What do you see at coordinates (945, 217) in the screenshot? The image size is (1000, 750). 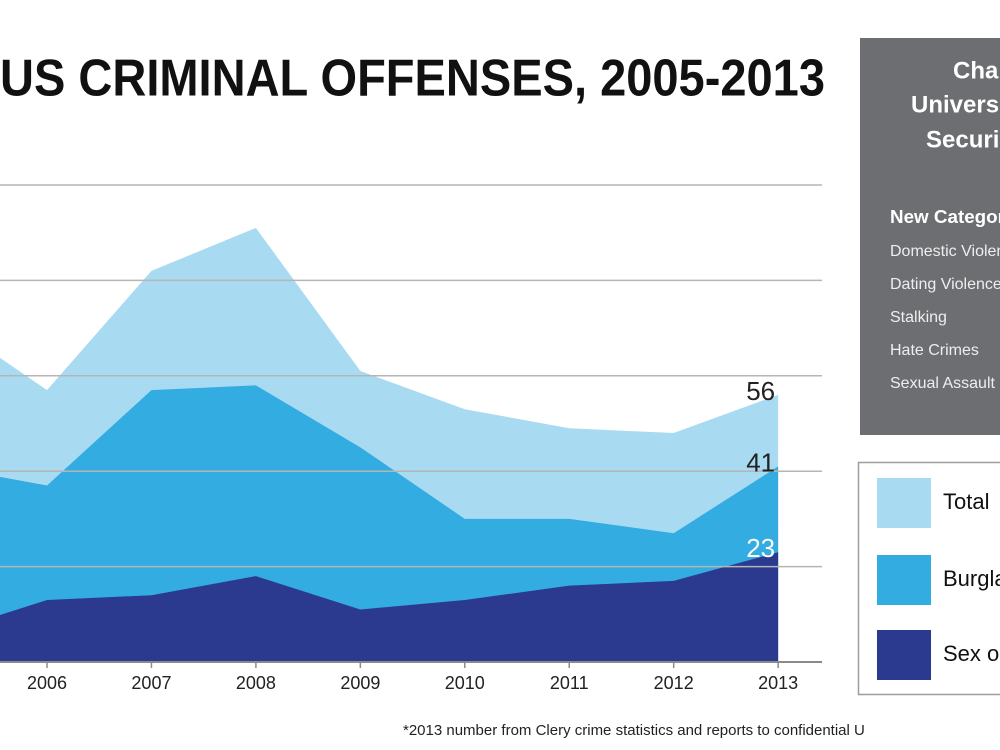 I see `sidebar-subheading: New Categor` at bounding box center [945, 217].